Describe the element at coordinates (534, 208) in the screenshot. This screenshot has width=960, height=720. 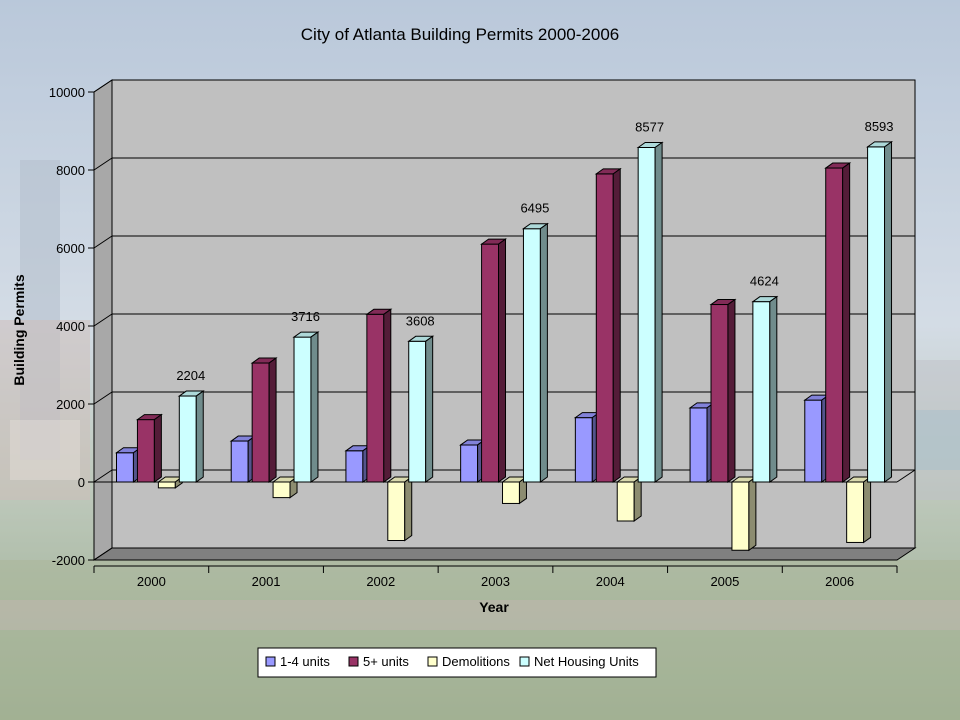
I see `data-label: 6495` at that location.